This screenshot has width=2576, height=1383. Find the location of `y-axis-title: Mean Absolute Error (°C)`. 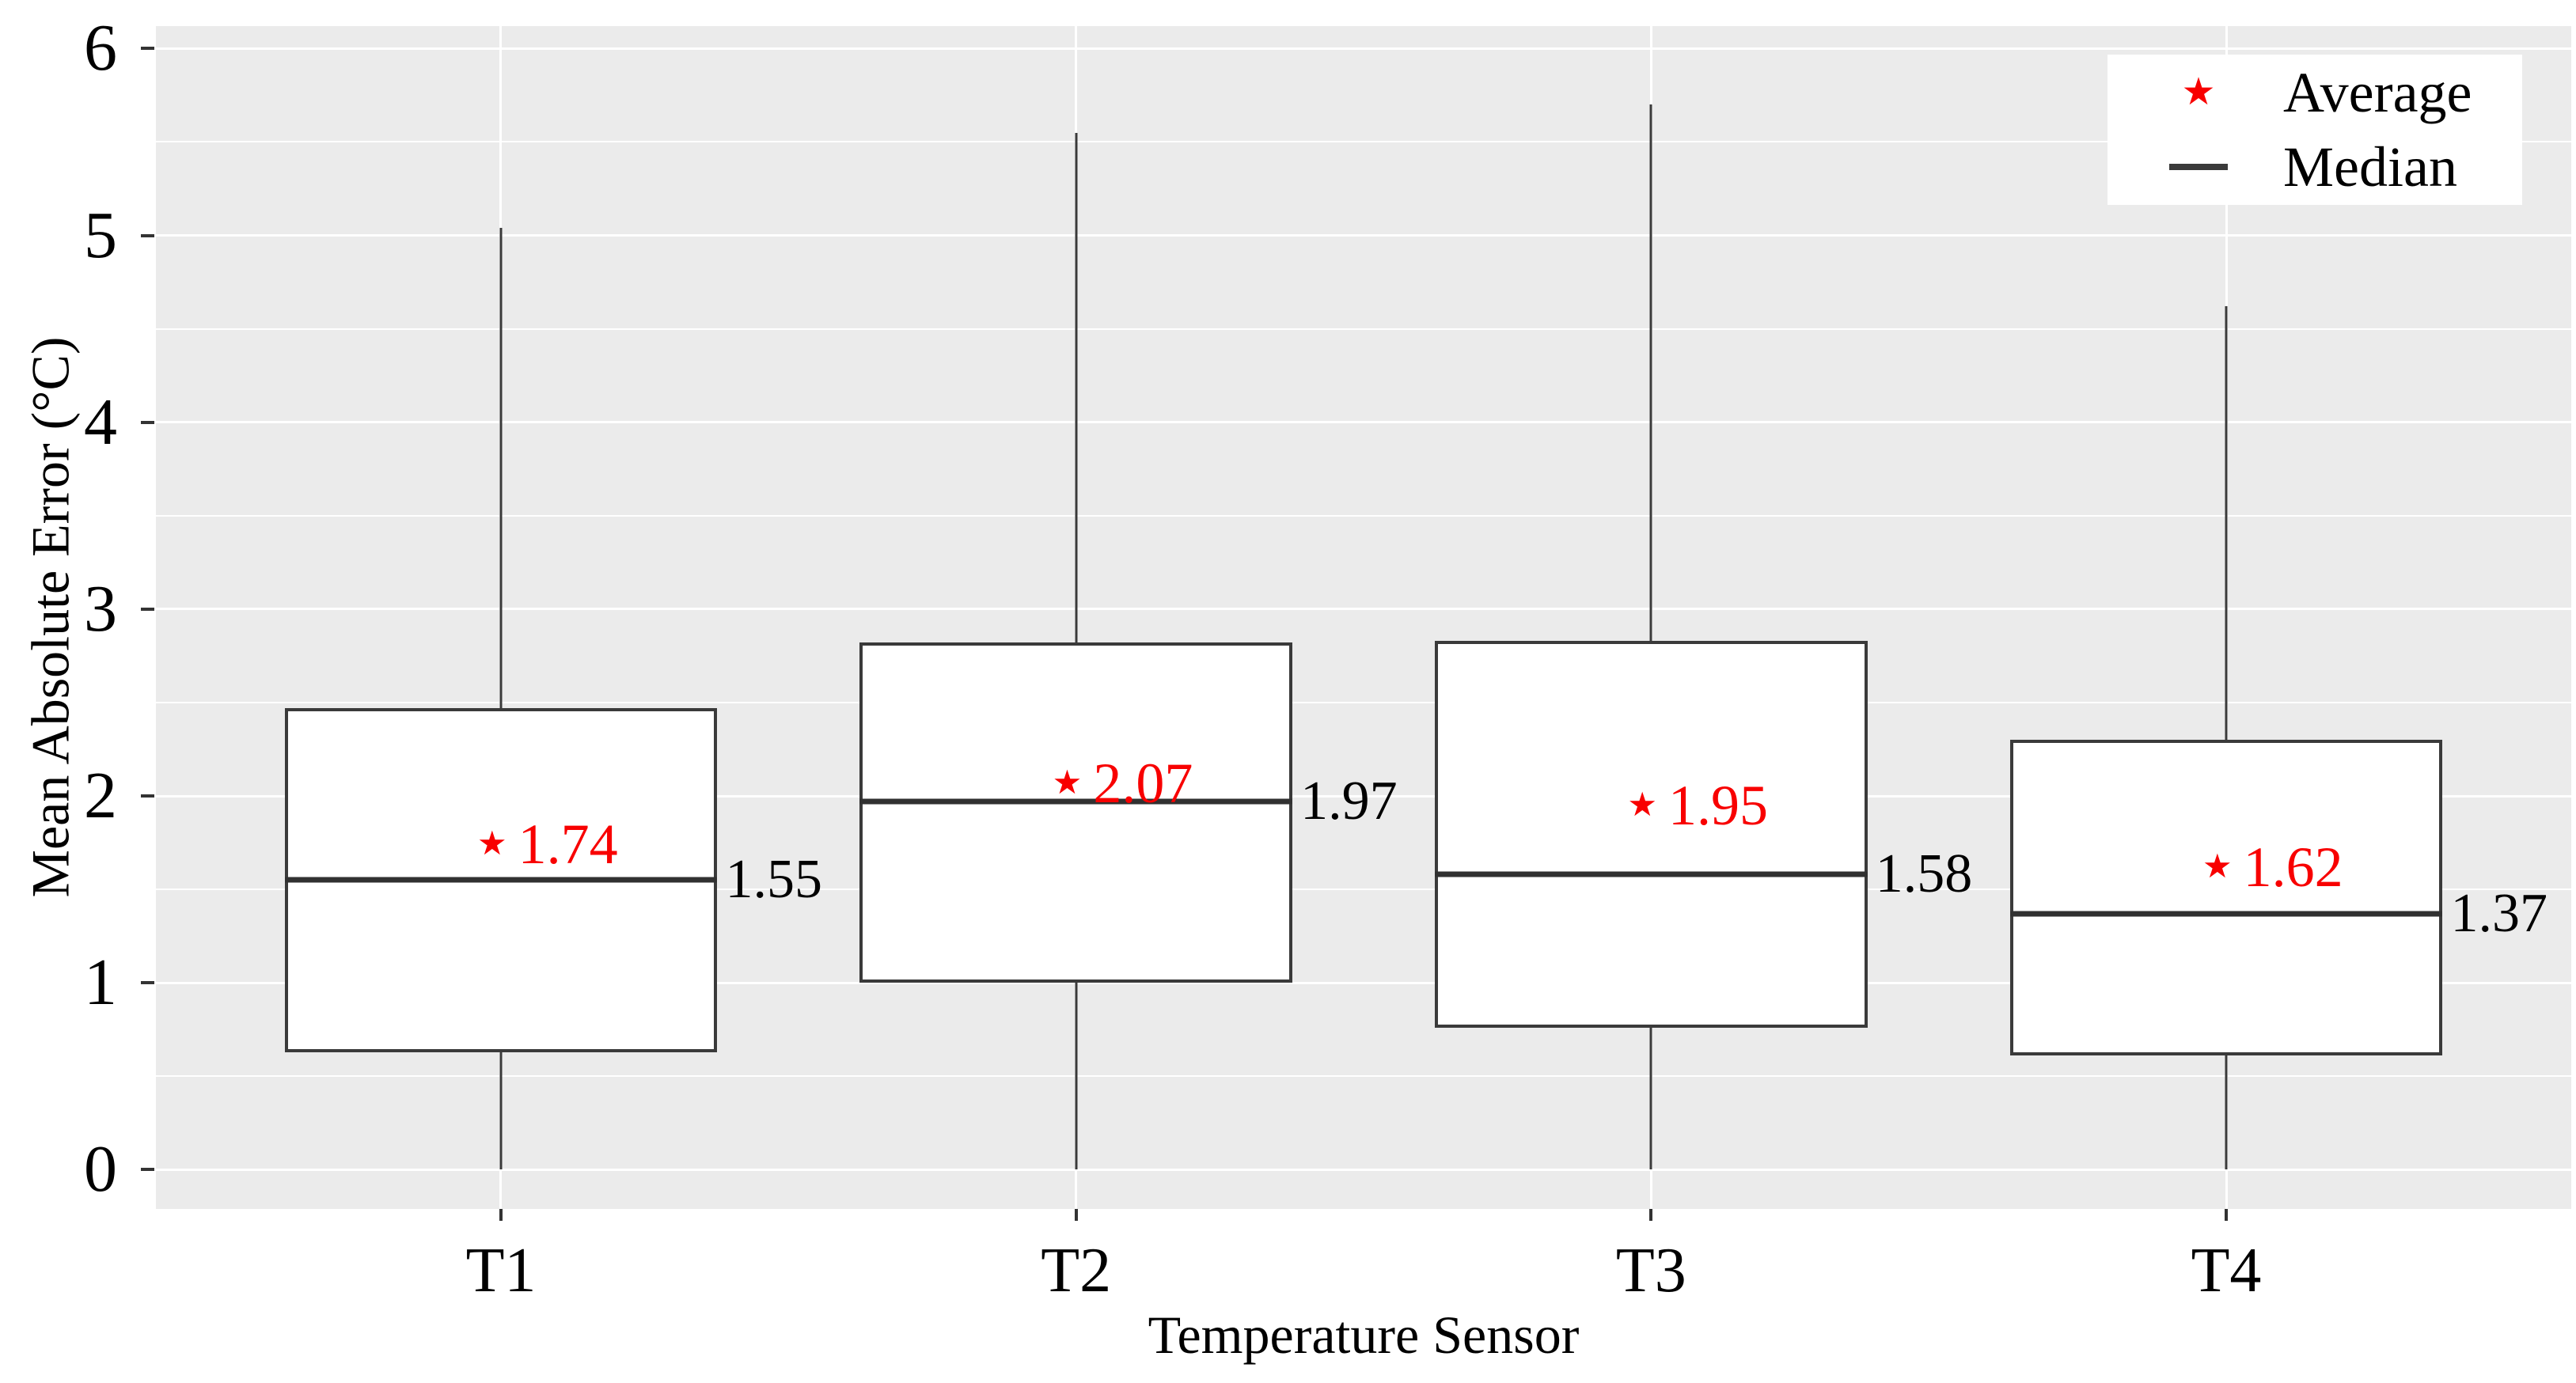

y-axis-title: Mean Absolute Error (°C) is located at coordinates (50, 617).